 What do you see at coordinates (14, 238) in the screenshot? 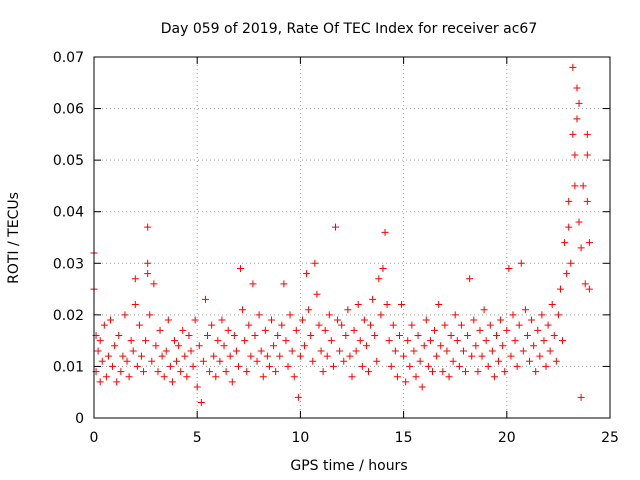
I see `y-axis-label: ROTI / TECUs` at bounding box center [14, 238].